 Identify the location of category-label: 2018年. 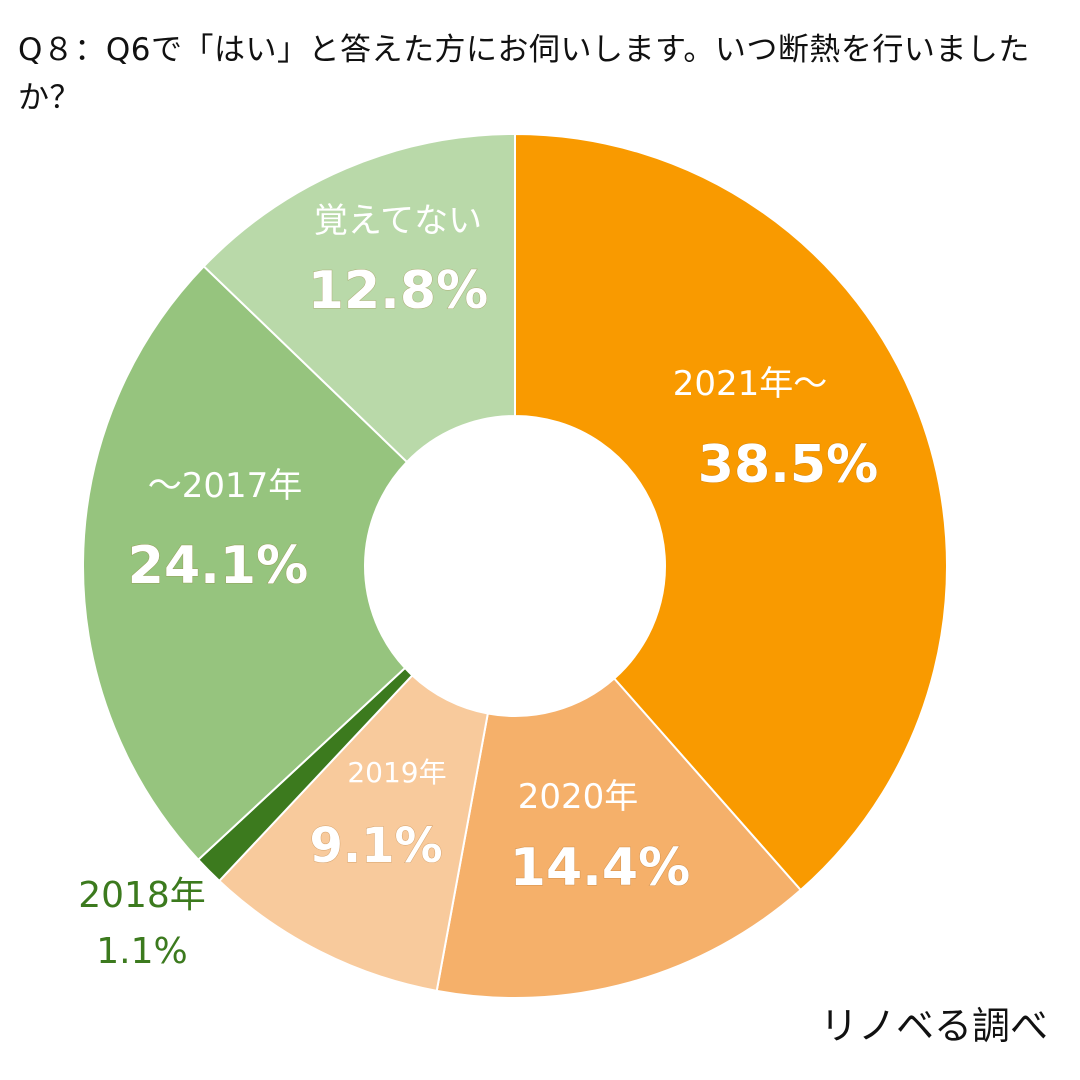
(142, 895).